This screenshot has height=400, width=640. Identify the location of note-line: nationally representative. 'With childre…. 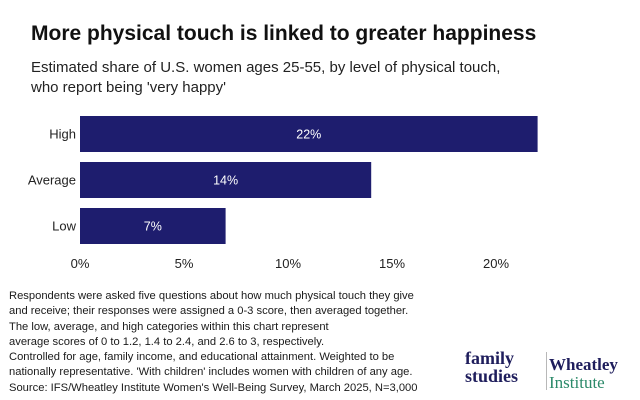
(211, 372).